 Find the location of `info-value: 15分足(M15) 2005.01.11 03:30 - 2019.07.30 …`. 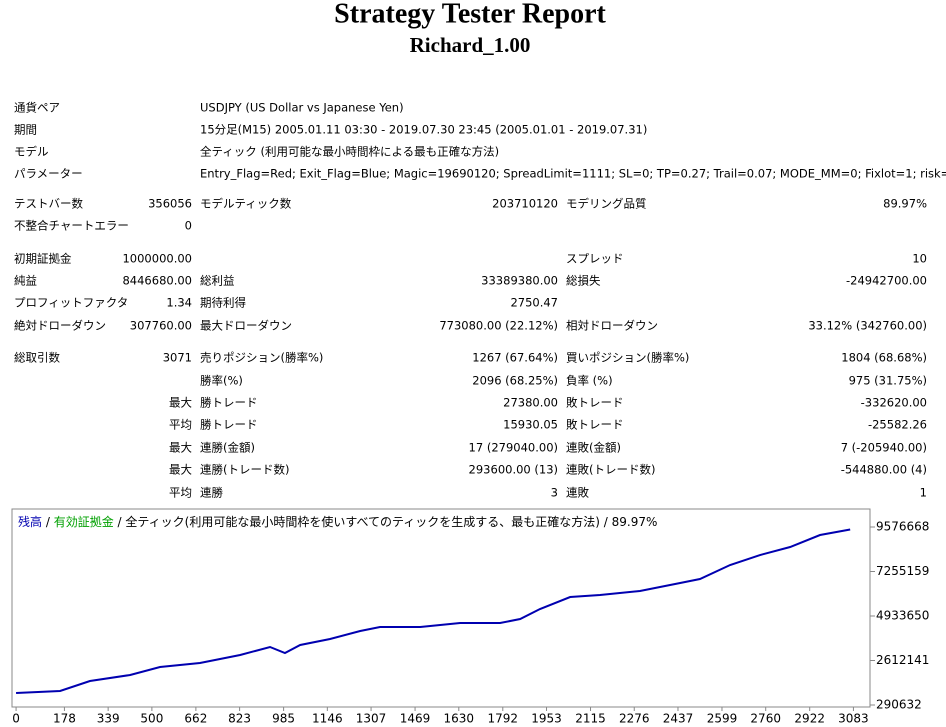

info-value: 15分足(M15) 2005.01.11 03:30 - 2019.07.30 … is located at coordinates (423, 130).